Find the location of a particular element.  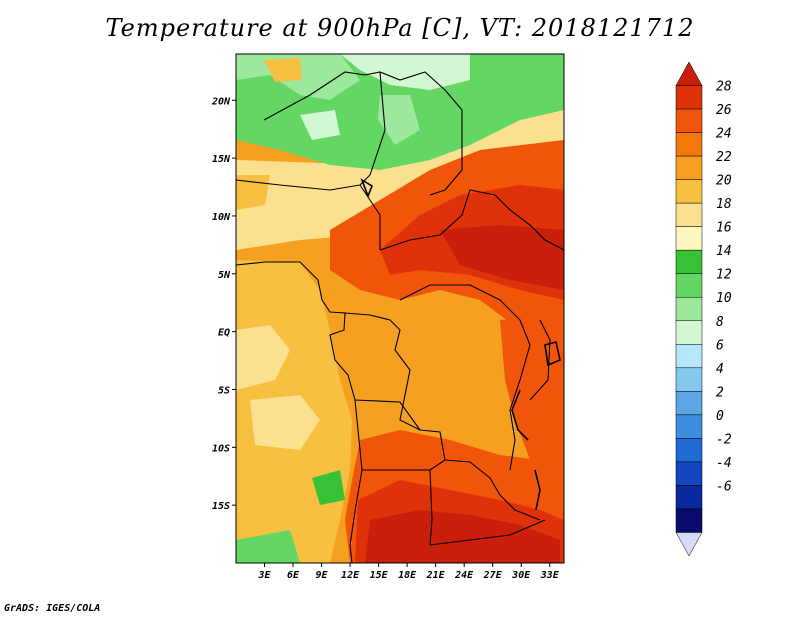

field-sw-green is located at coordinates (268, 546).